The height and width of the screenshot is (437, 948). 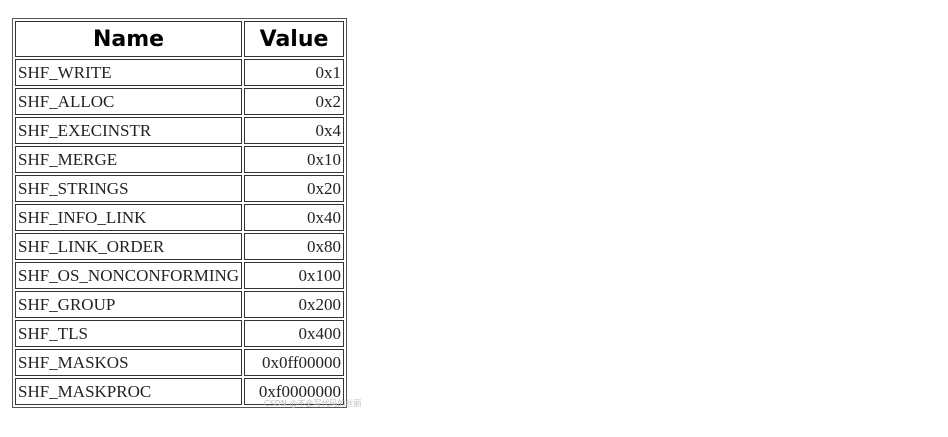 What do you see at coordinates (313, 403) in the screenshot?
I see `watermark: CSDN @不会写代码的丝丽` at bounding box center [313, 403].